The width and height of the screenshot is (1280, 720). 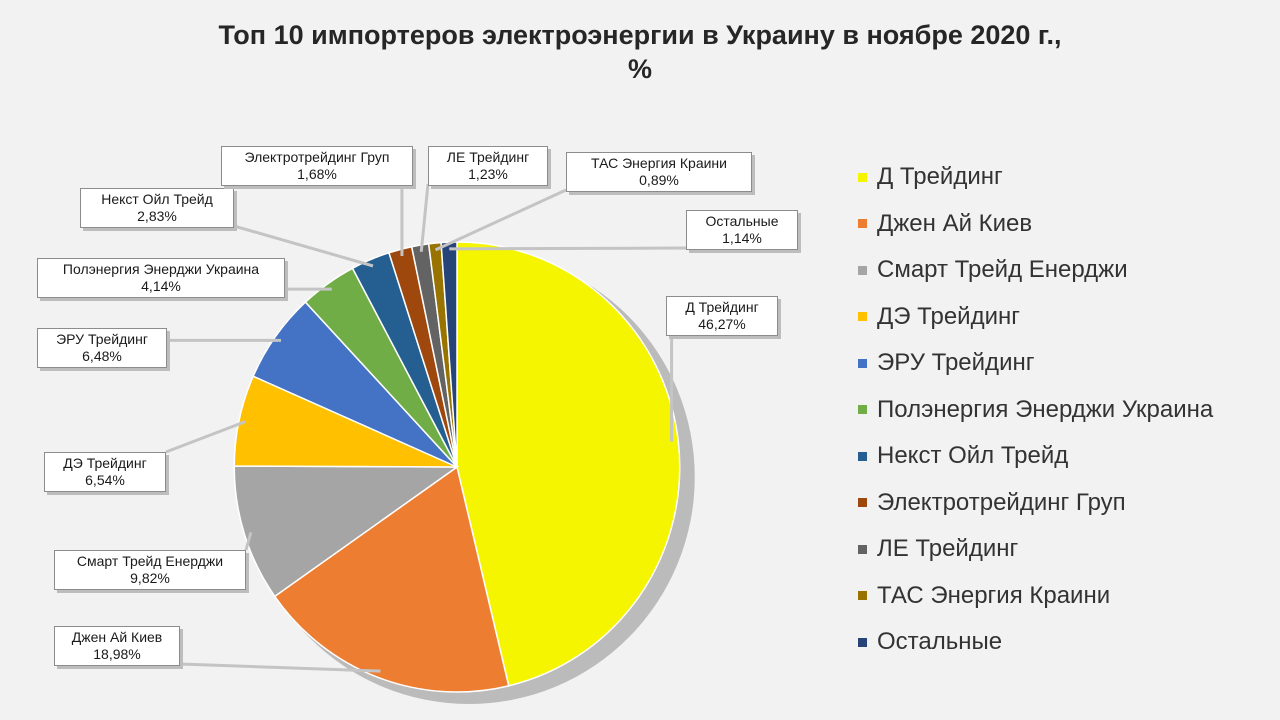 What do you see at coordinates (157, 199) in the screenshot?
I see `data-label-name: Некст Ойл Трейд` at bounding box center [157, 199].